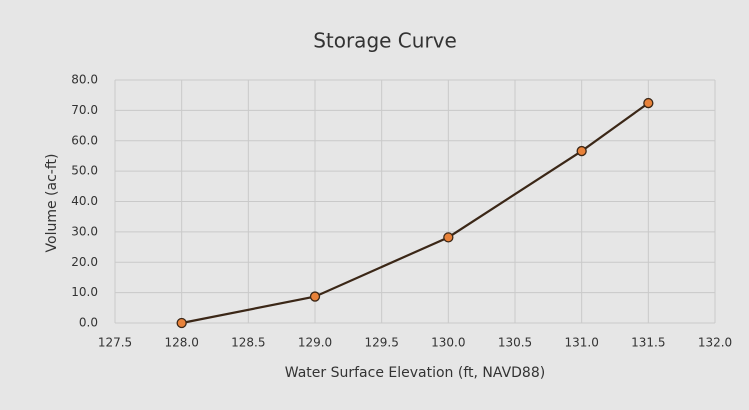 Image resolution: width=749 pixels, height=410 pixels. What do you see at coordinates (715, 343) in the screenshot?
I see `x-tick-label: 132.0` at bounding box center [715, 343].